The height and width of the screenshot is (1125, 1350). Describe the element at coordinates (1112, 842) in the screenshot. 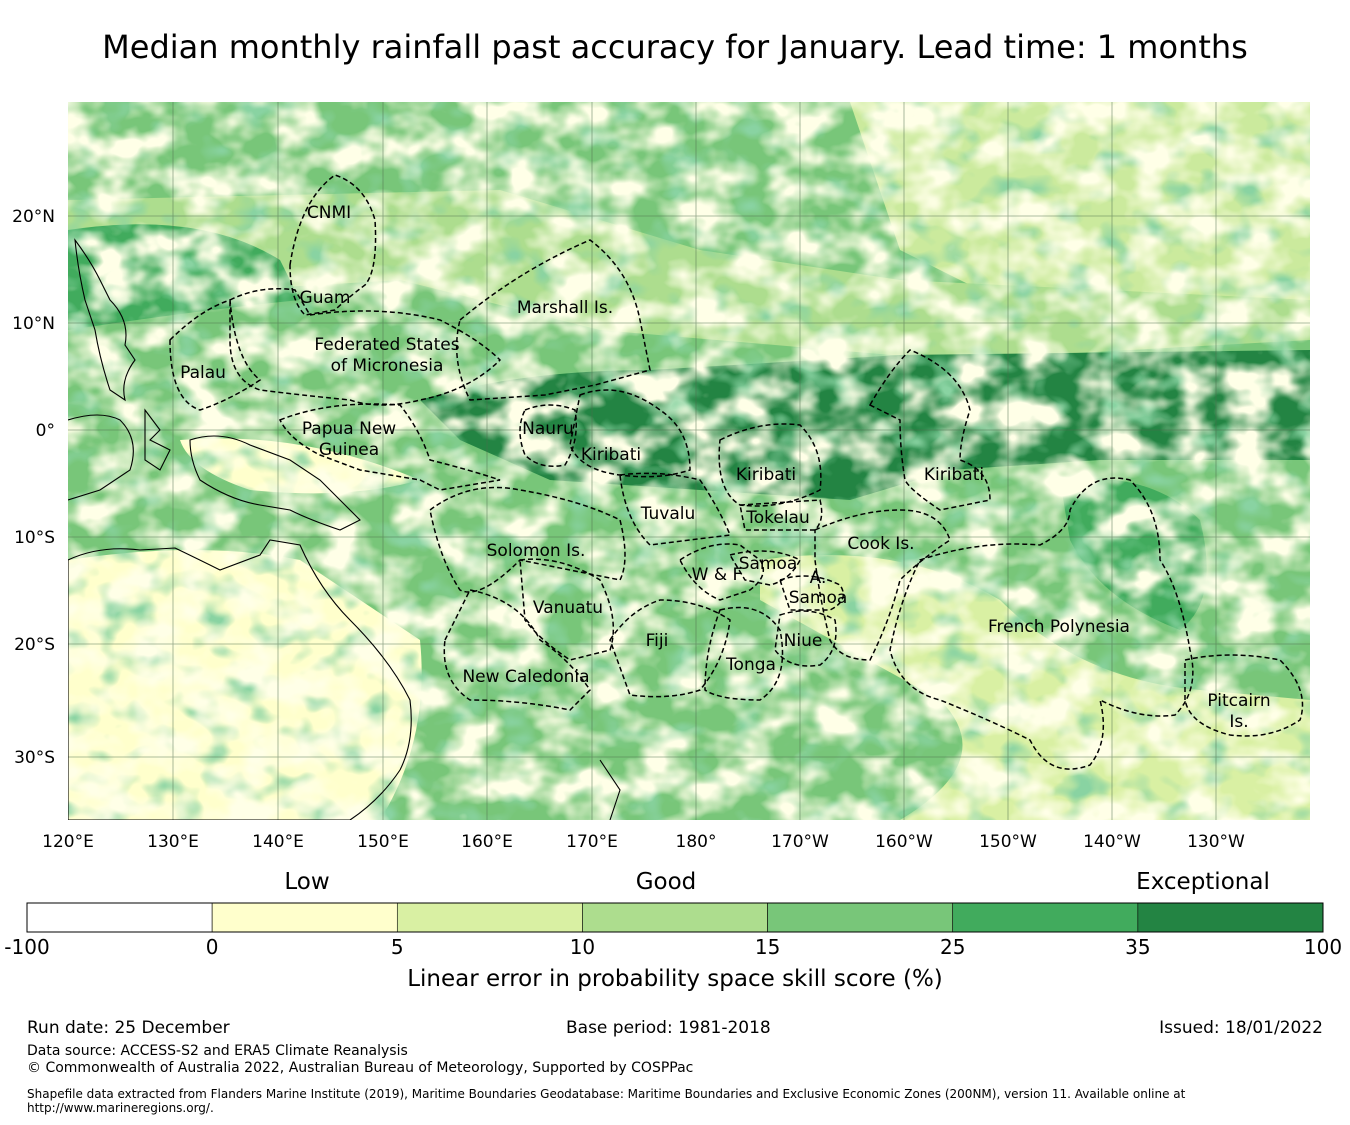

I see `lon-tick-label: 140°W` at that location.